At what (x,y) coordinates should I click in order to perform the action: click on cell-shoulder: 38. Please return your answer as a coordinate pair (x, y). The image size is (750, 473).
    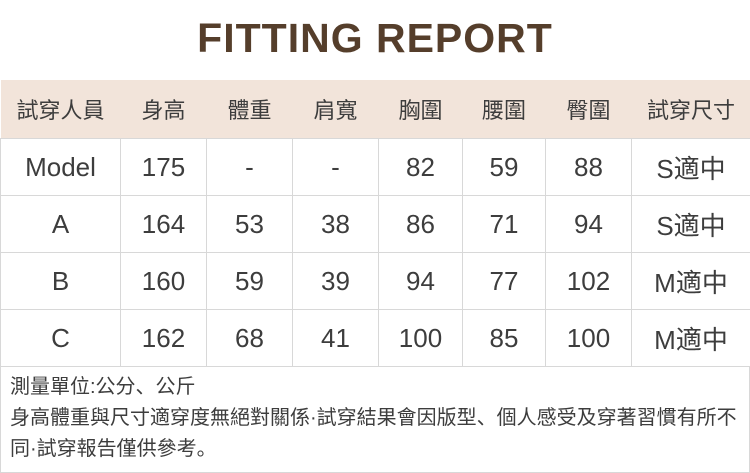
    Looking at the image, I should click on (336, 224).